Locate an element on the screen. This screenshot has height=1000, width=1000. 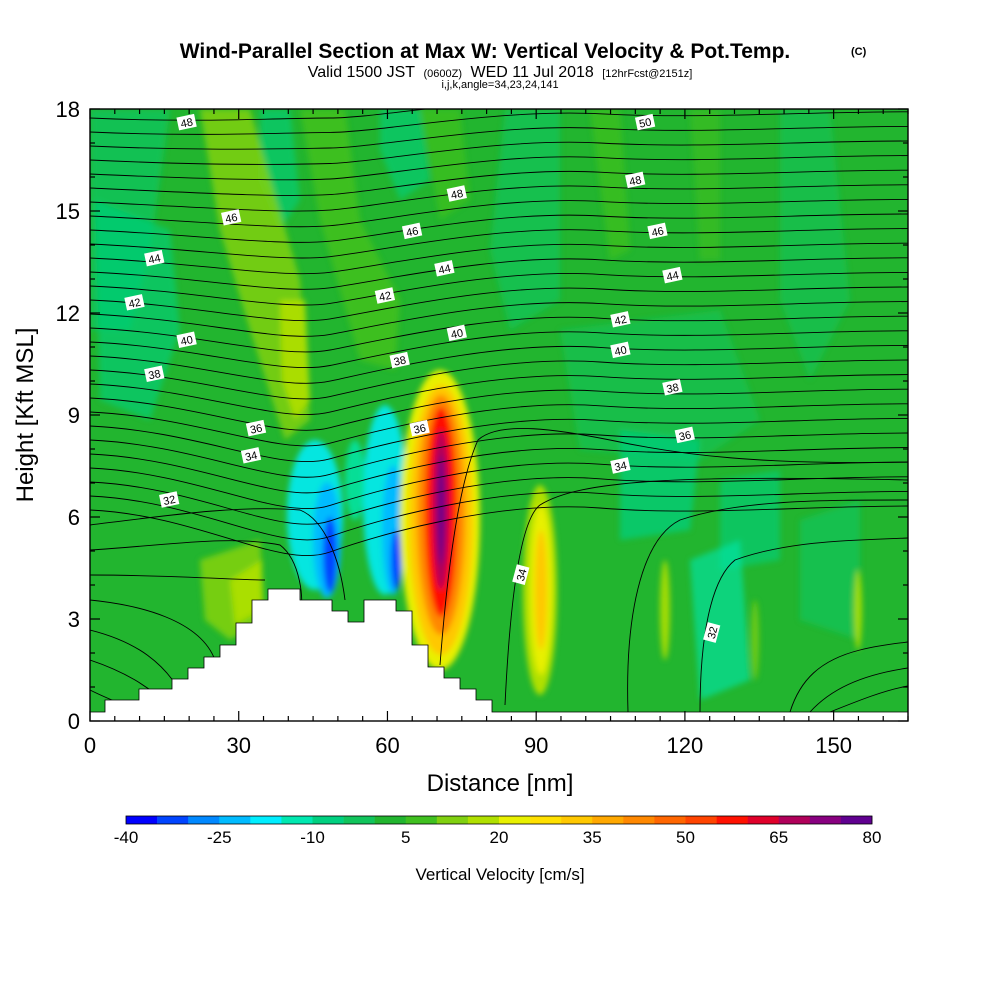
terrain is located at coordinates (499, 654).